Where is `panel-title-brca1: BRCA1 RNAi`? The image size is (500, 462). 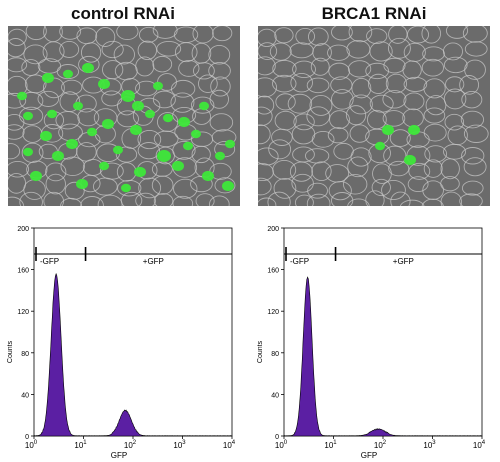
panel-title-brca1: BRCA1 RNAi is located at coordinates (374, 13).